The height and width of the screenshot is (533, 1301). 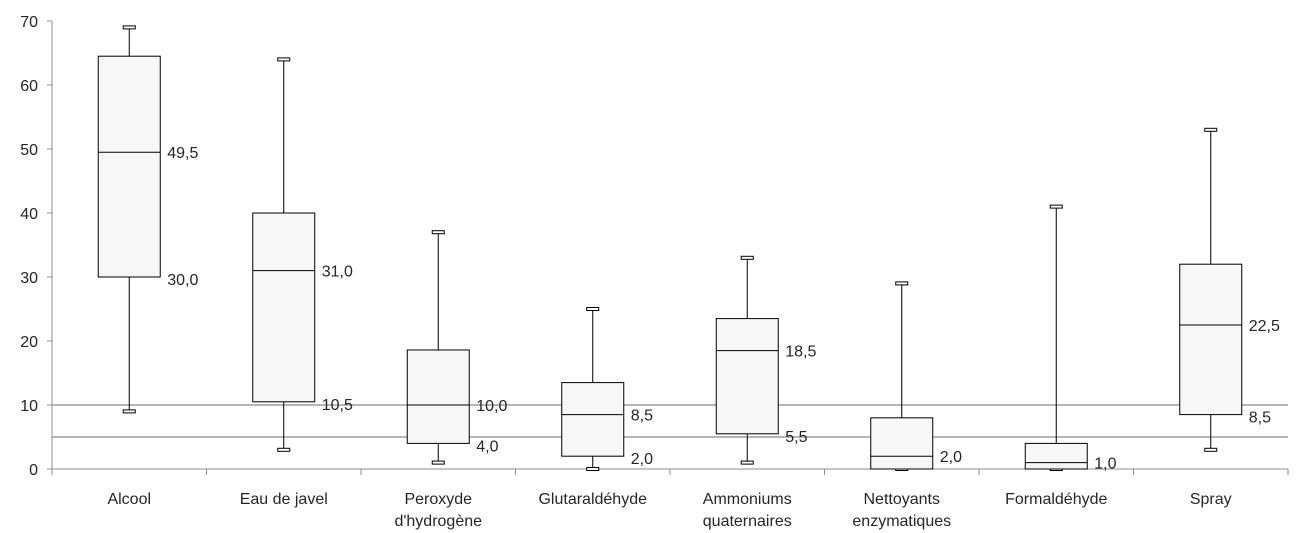 I want to click on x-category-label: quaternaires, so click(x=747, y=521).